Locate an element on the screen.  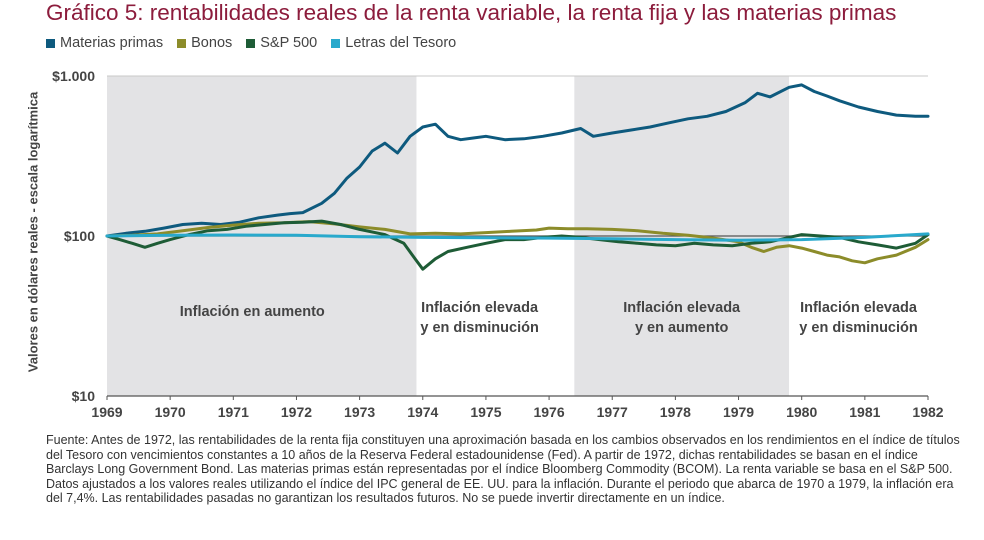
period-label-2-line1: Inflación elevada is located at coordinates (682, 308).